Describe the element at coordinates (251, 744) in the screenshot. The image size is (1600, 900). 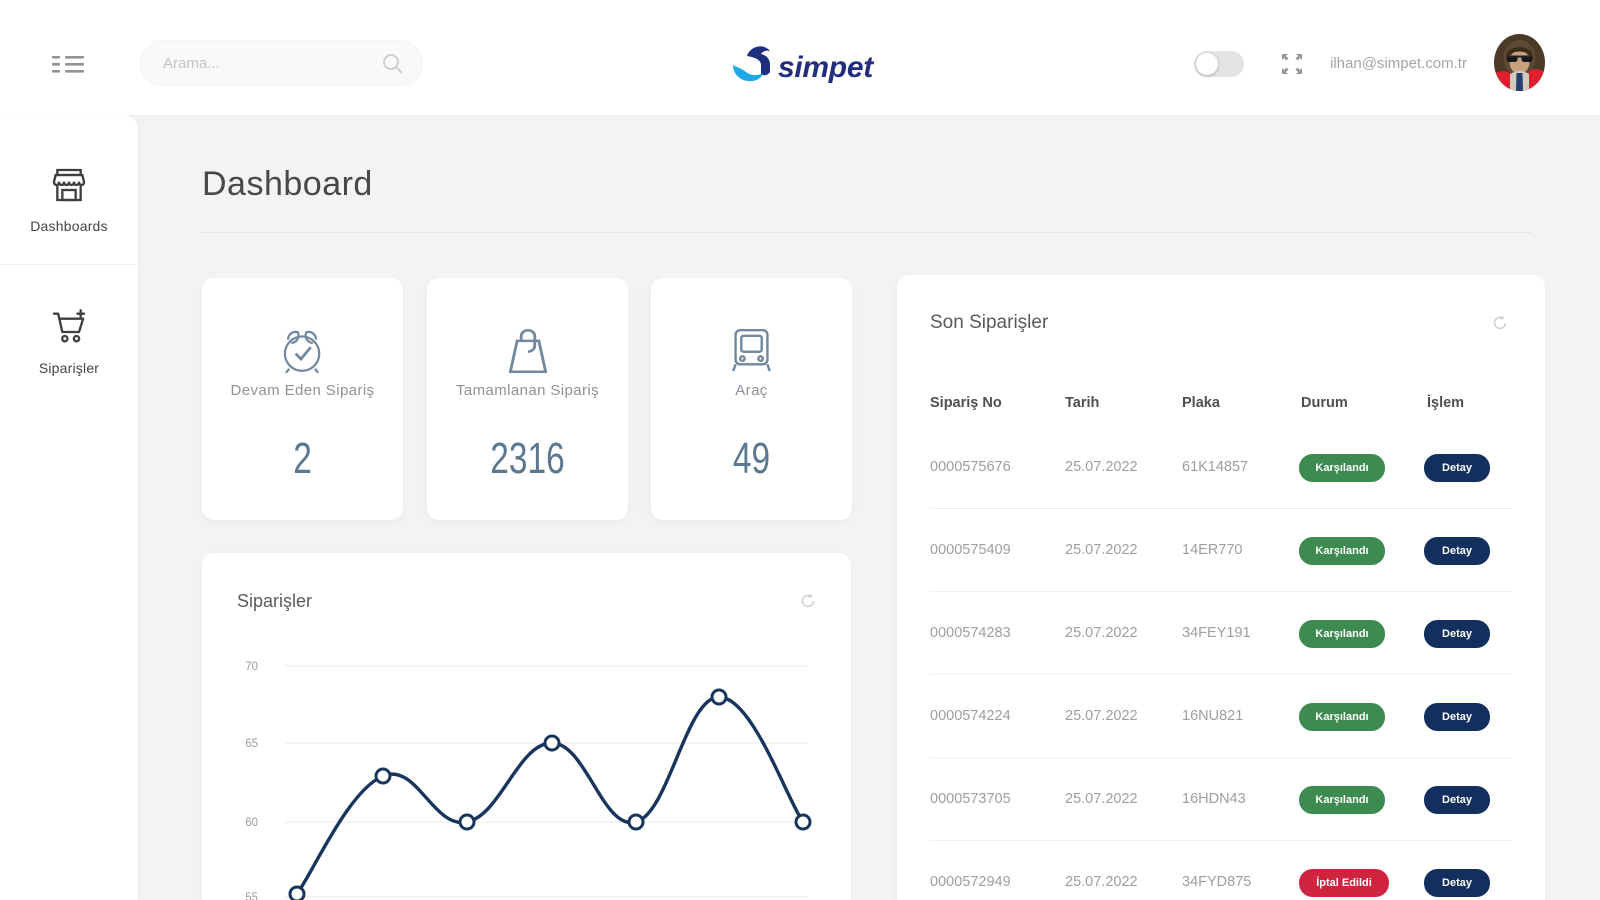
I see `svg-text: 65` at that location.